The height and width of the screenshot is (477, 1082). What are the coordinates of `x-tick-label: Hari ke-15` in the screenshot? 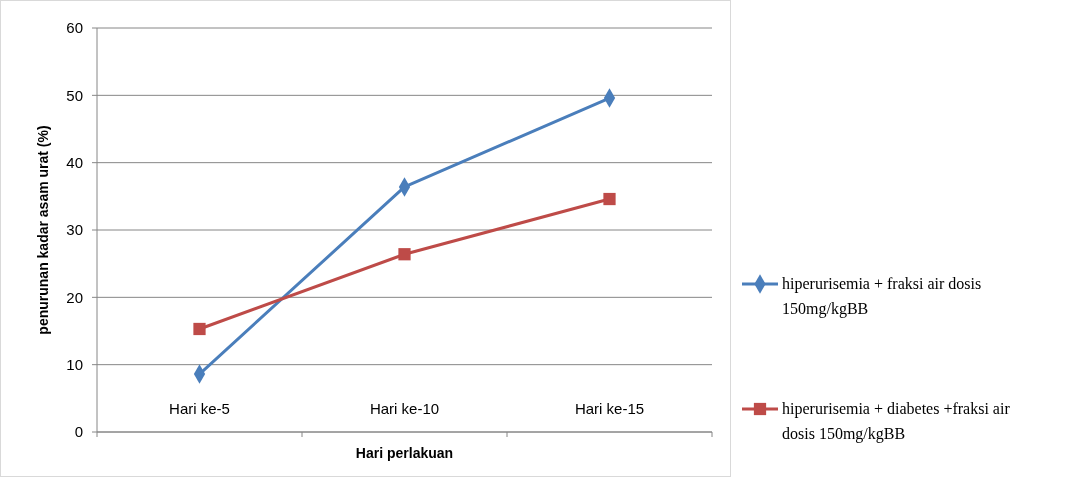 It's located at (609, 408).